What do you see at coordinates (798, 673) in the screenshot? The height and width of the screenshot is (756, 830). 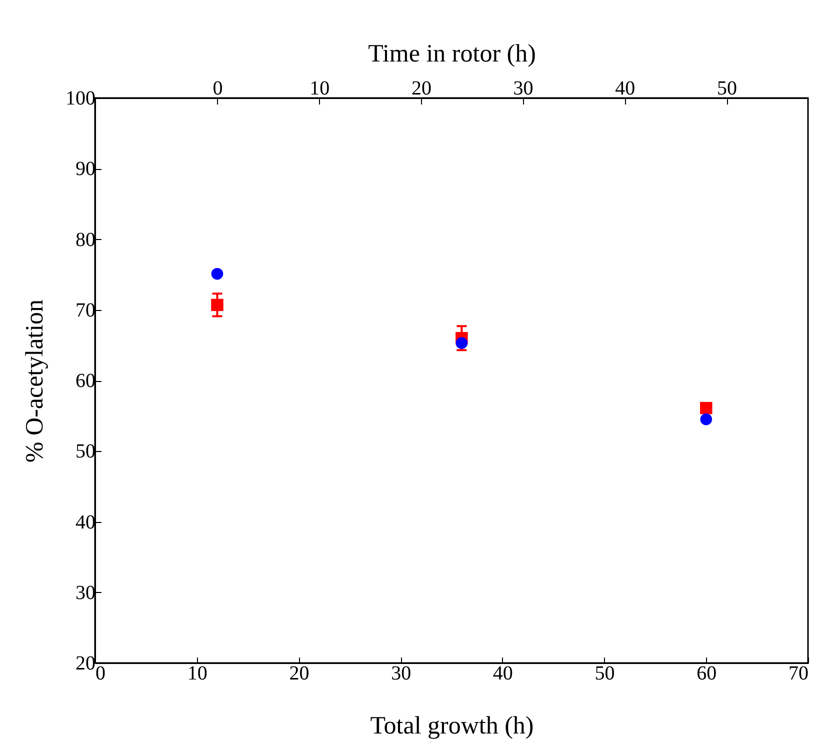 I see `x-tick-label: 70` at bounding box center [798, 673].